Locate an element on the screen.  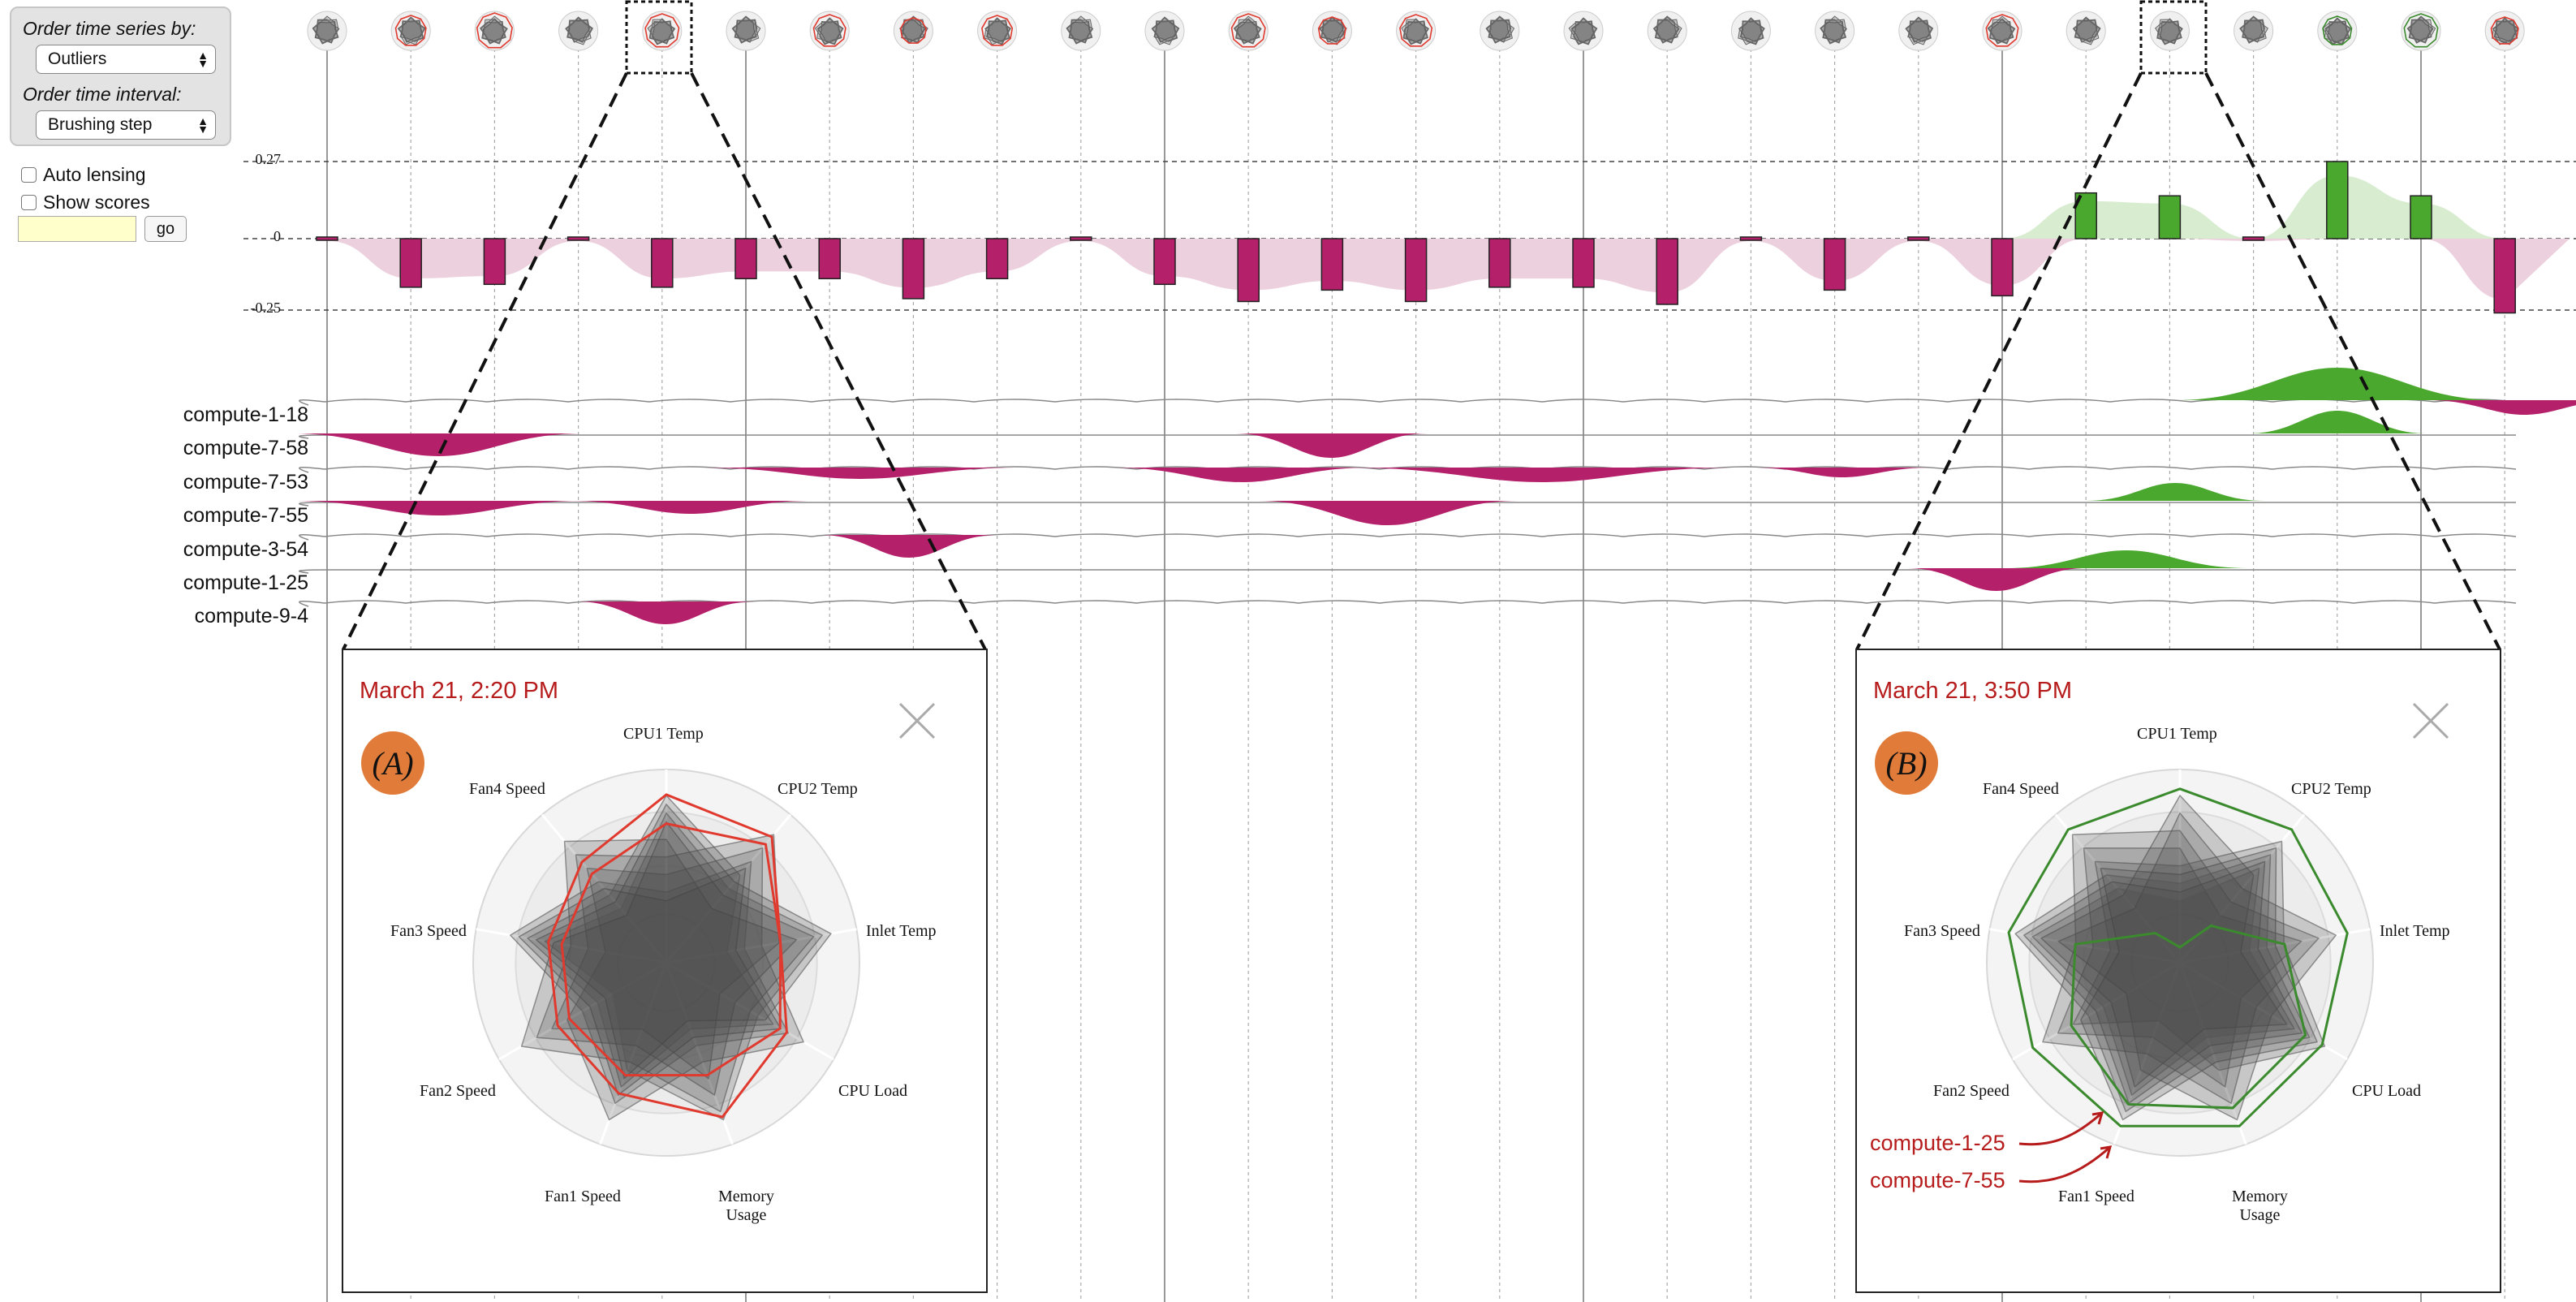
host-label: compute-9-4 is located at coordinates (251, 616).